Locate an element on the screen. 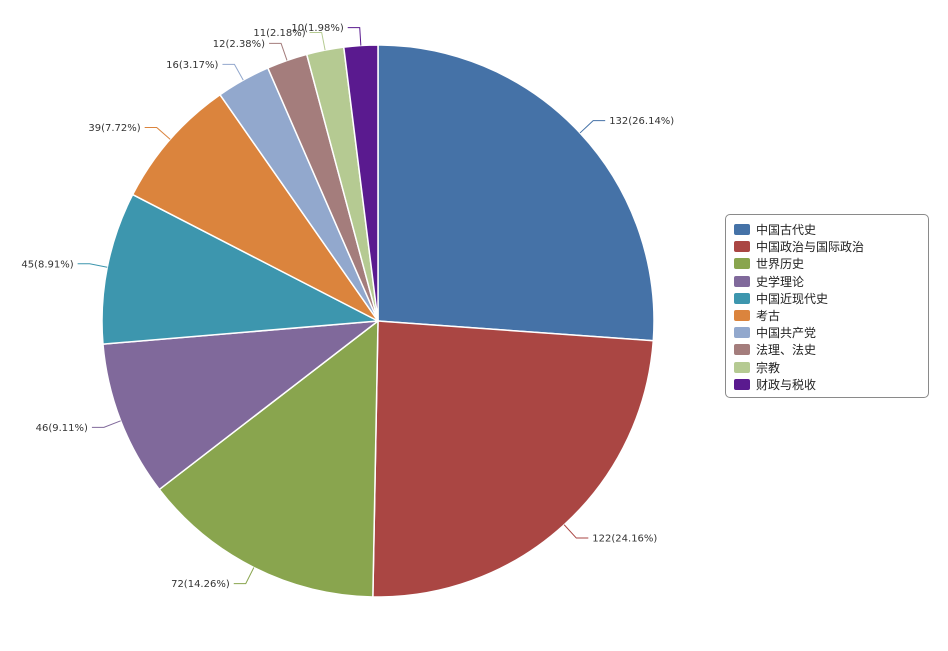 This screenshot has height=651, width=948. legend-label: 考古 is located at coordinates (768, 316).